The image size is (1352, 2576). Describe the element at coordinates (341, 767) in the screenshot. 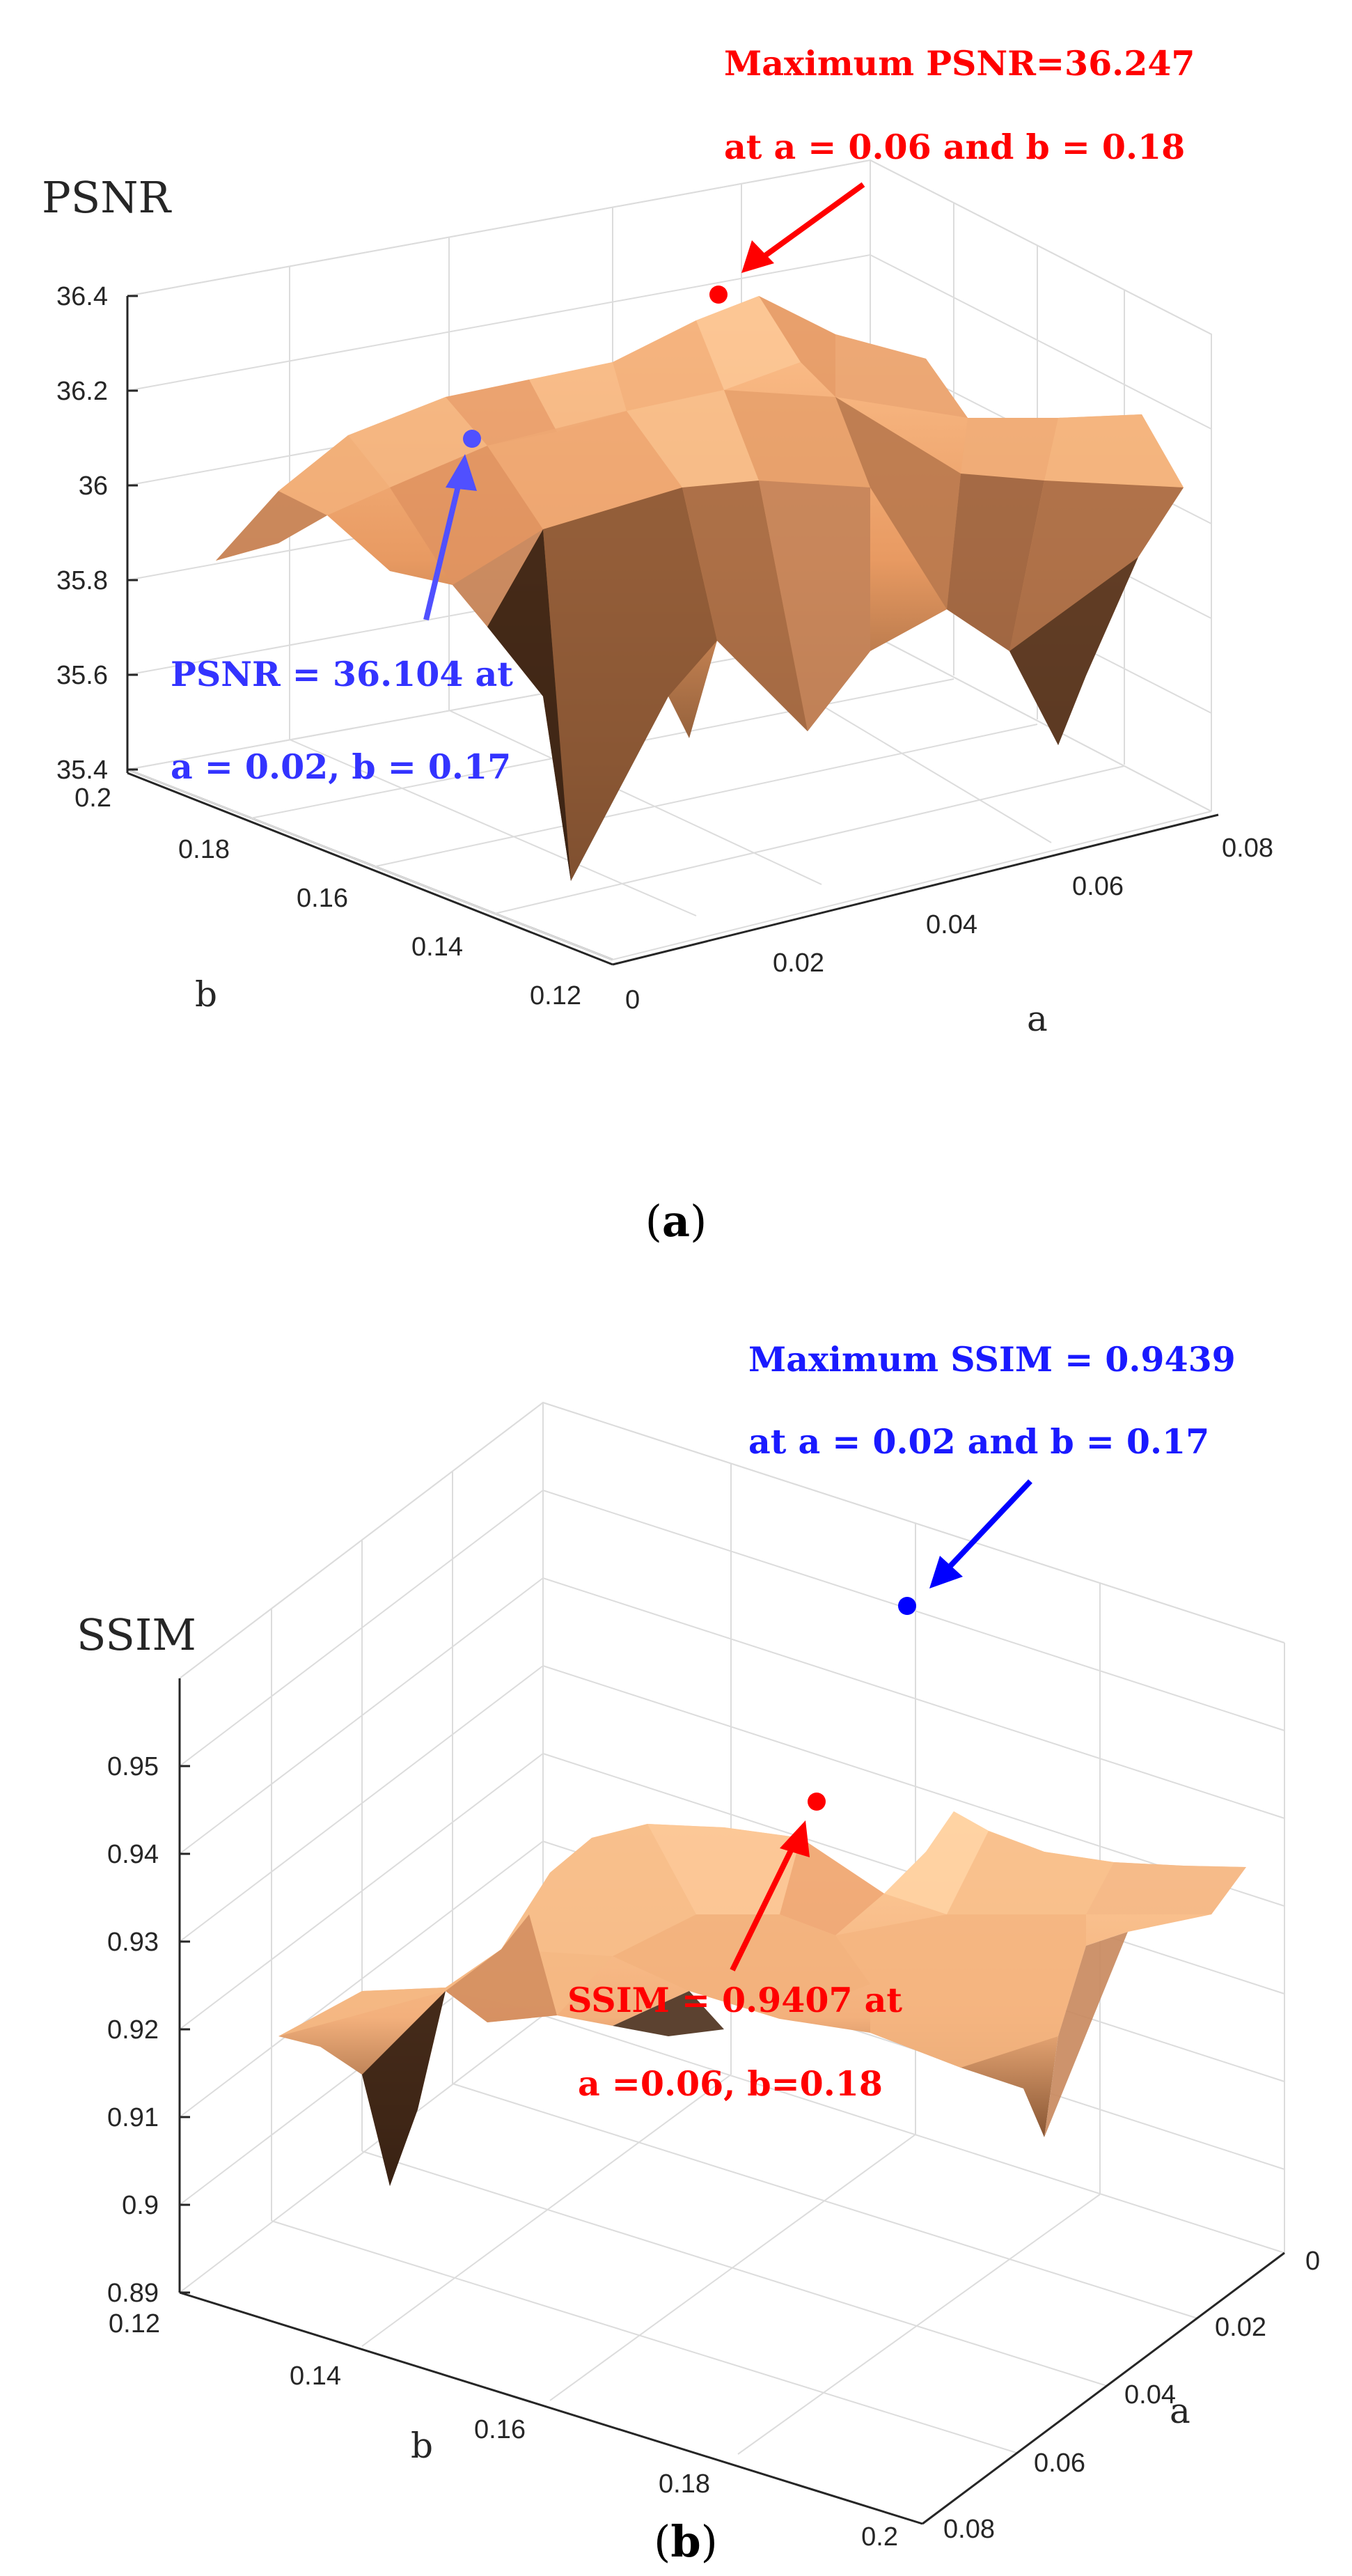

I see `annotation-line: a = 0.02, b = 0.17` at that location.